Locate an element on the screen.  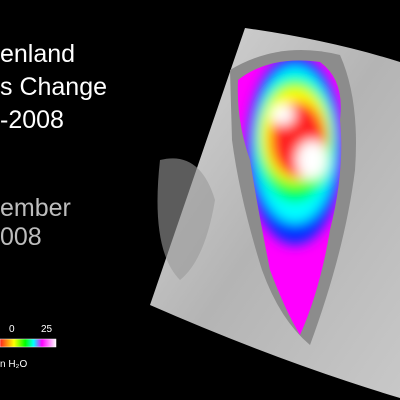
terrain-shade is located at coordinates (186, 219).